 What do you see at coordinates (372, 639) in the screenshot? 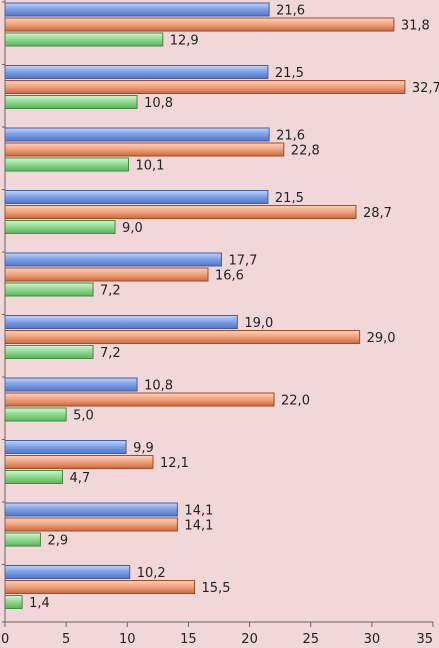
I see `x-tick-label: 30` at bounding box center [372, 639].